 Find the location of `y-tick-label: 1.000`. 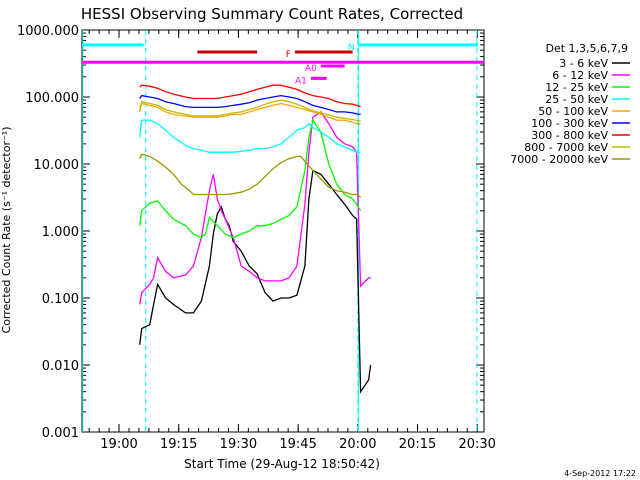

y-tick-label: 1.000 is located at coordinates (60, 232).